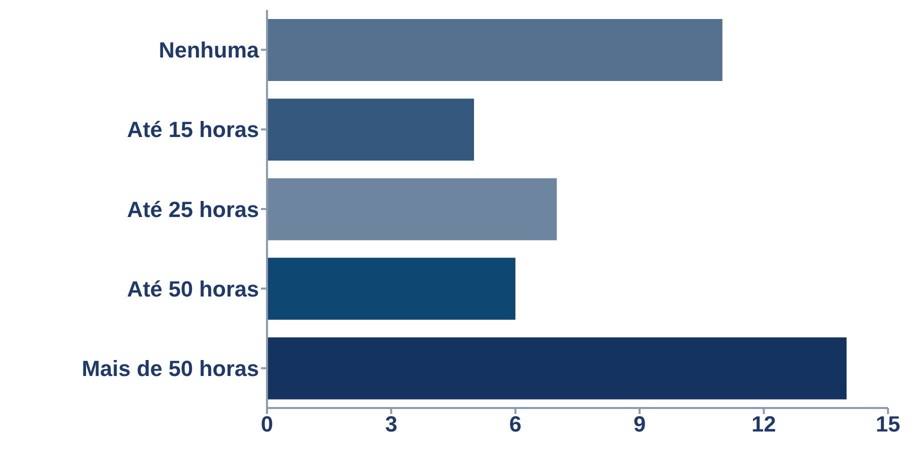  Describe the element at coordinates (888, 424) in the screenshot. I see `x-tick-label: 15` at that location.